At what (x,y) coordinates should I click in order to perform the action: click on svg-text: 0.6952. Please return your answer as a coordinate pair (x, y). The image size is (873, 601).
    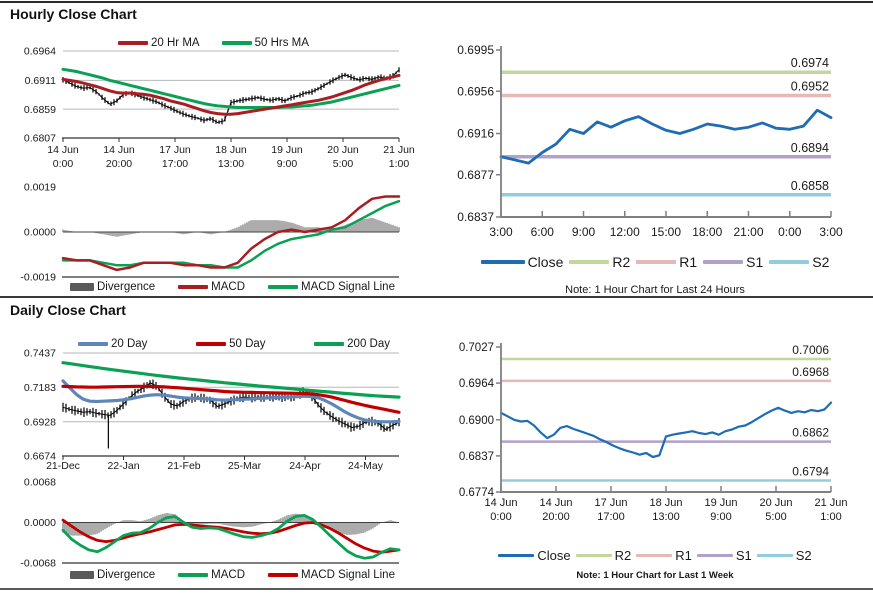
    Looking at the image, I should click on (810, 86).